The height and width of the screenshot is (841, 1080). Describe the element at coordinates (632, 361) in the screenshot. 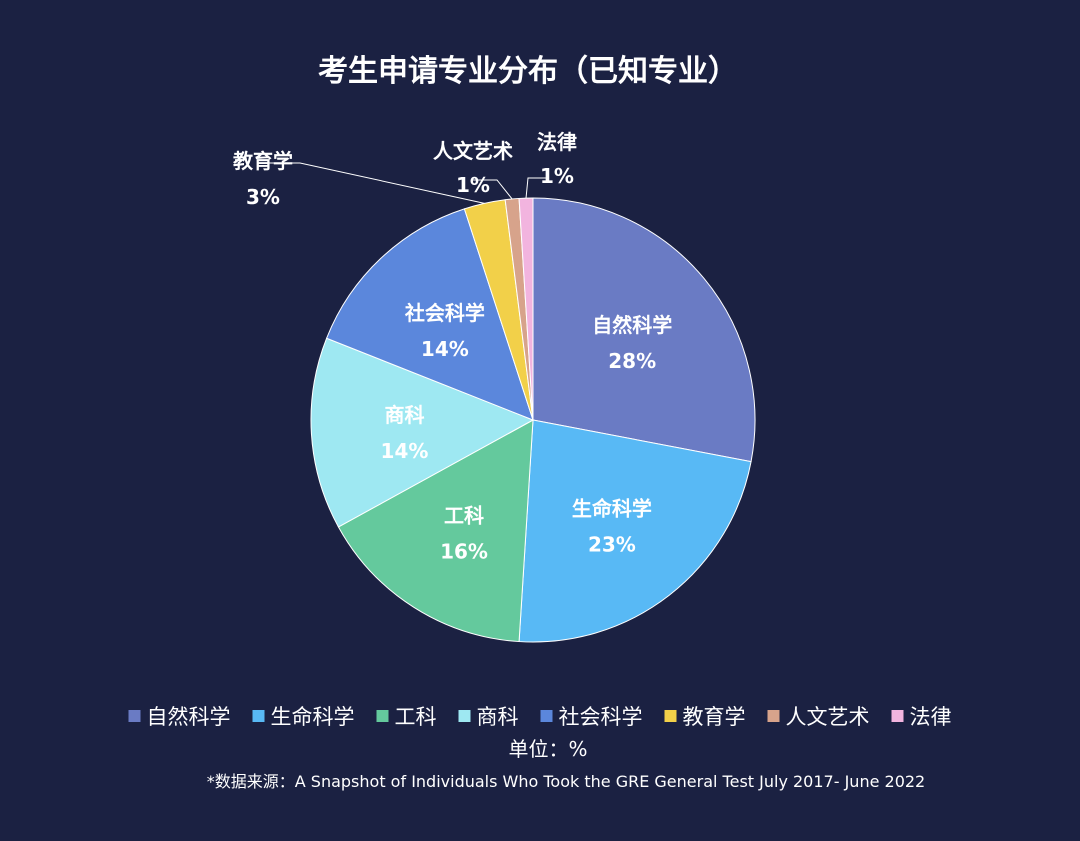

I see `slice-1-value-label: 28%` at that location.